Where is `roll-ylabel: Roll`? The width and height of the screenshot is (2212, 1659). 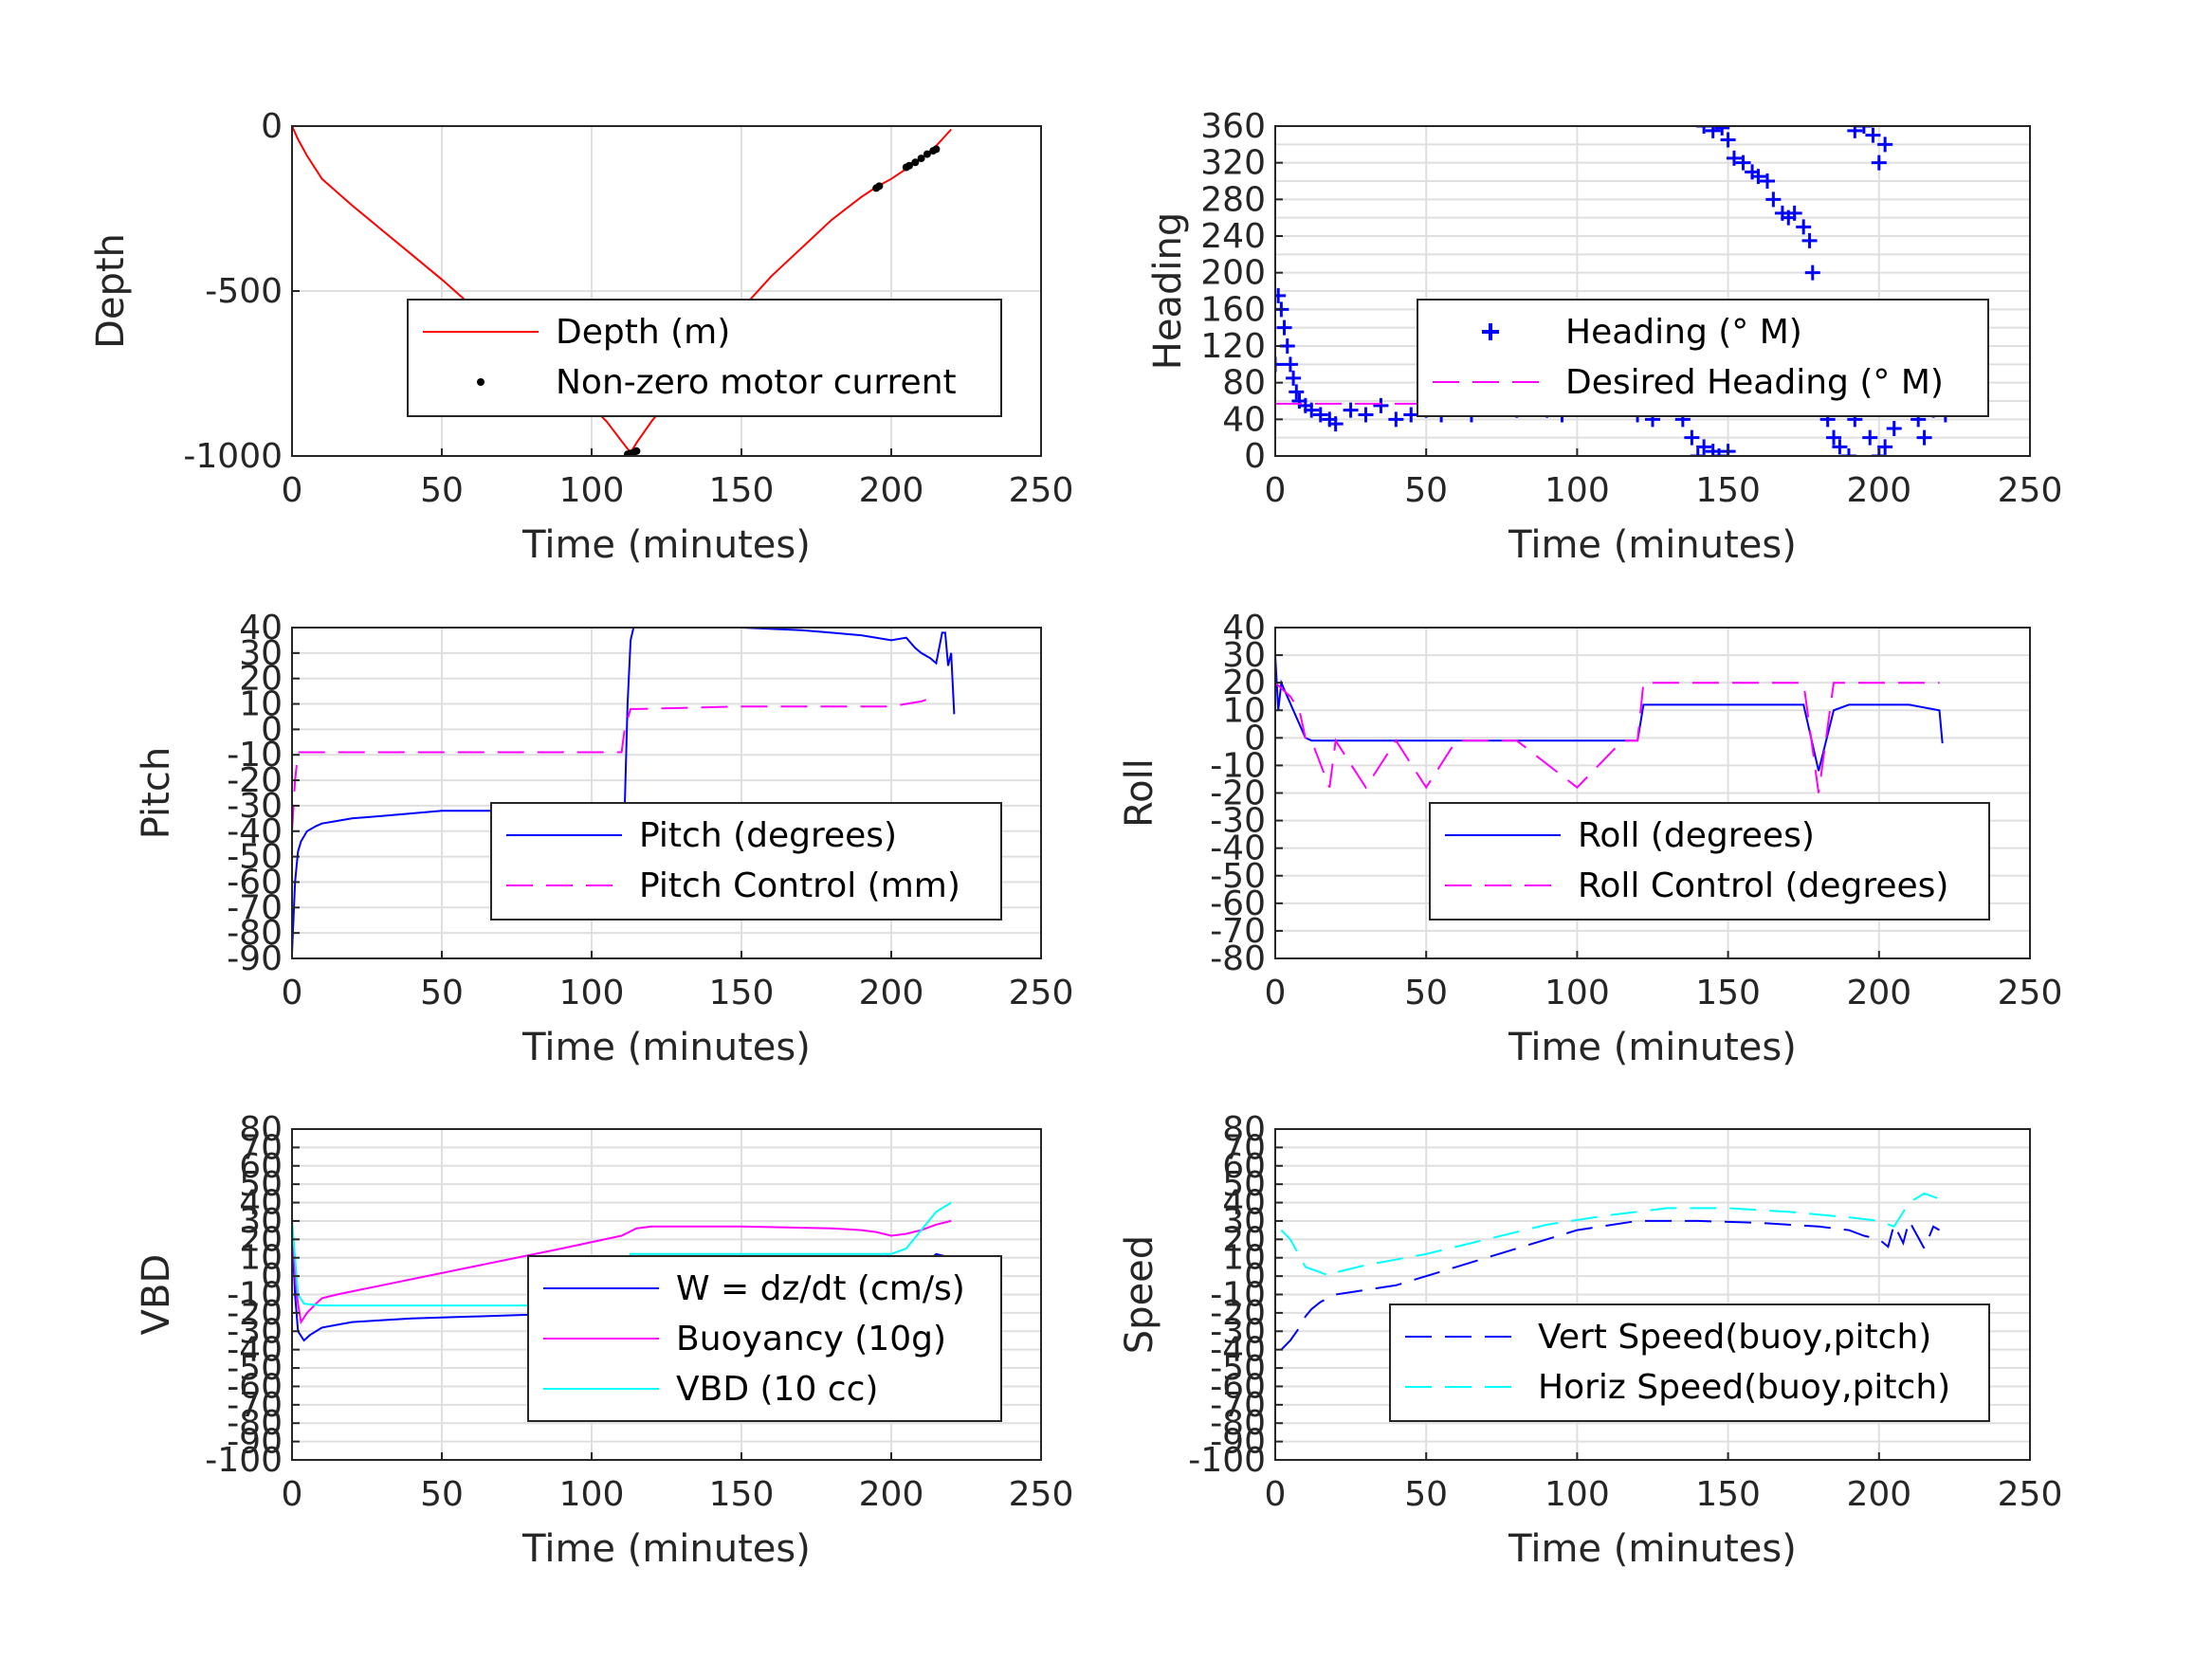
roll-ylabel: Roll is located at coordinates (1139, 793).